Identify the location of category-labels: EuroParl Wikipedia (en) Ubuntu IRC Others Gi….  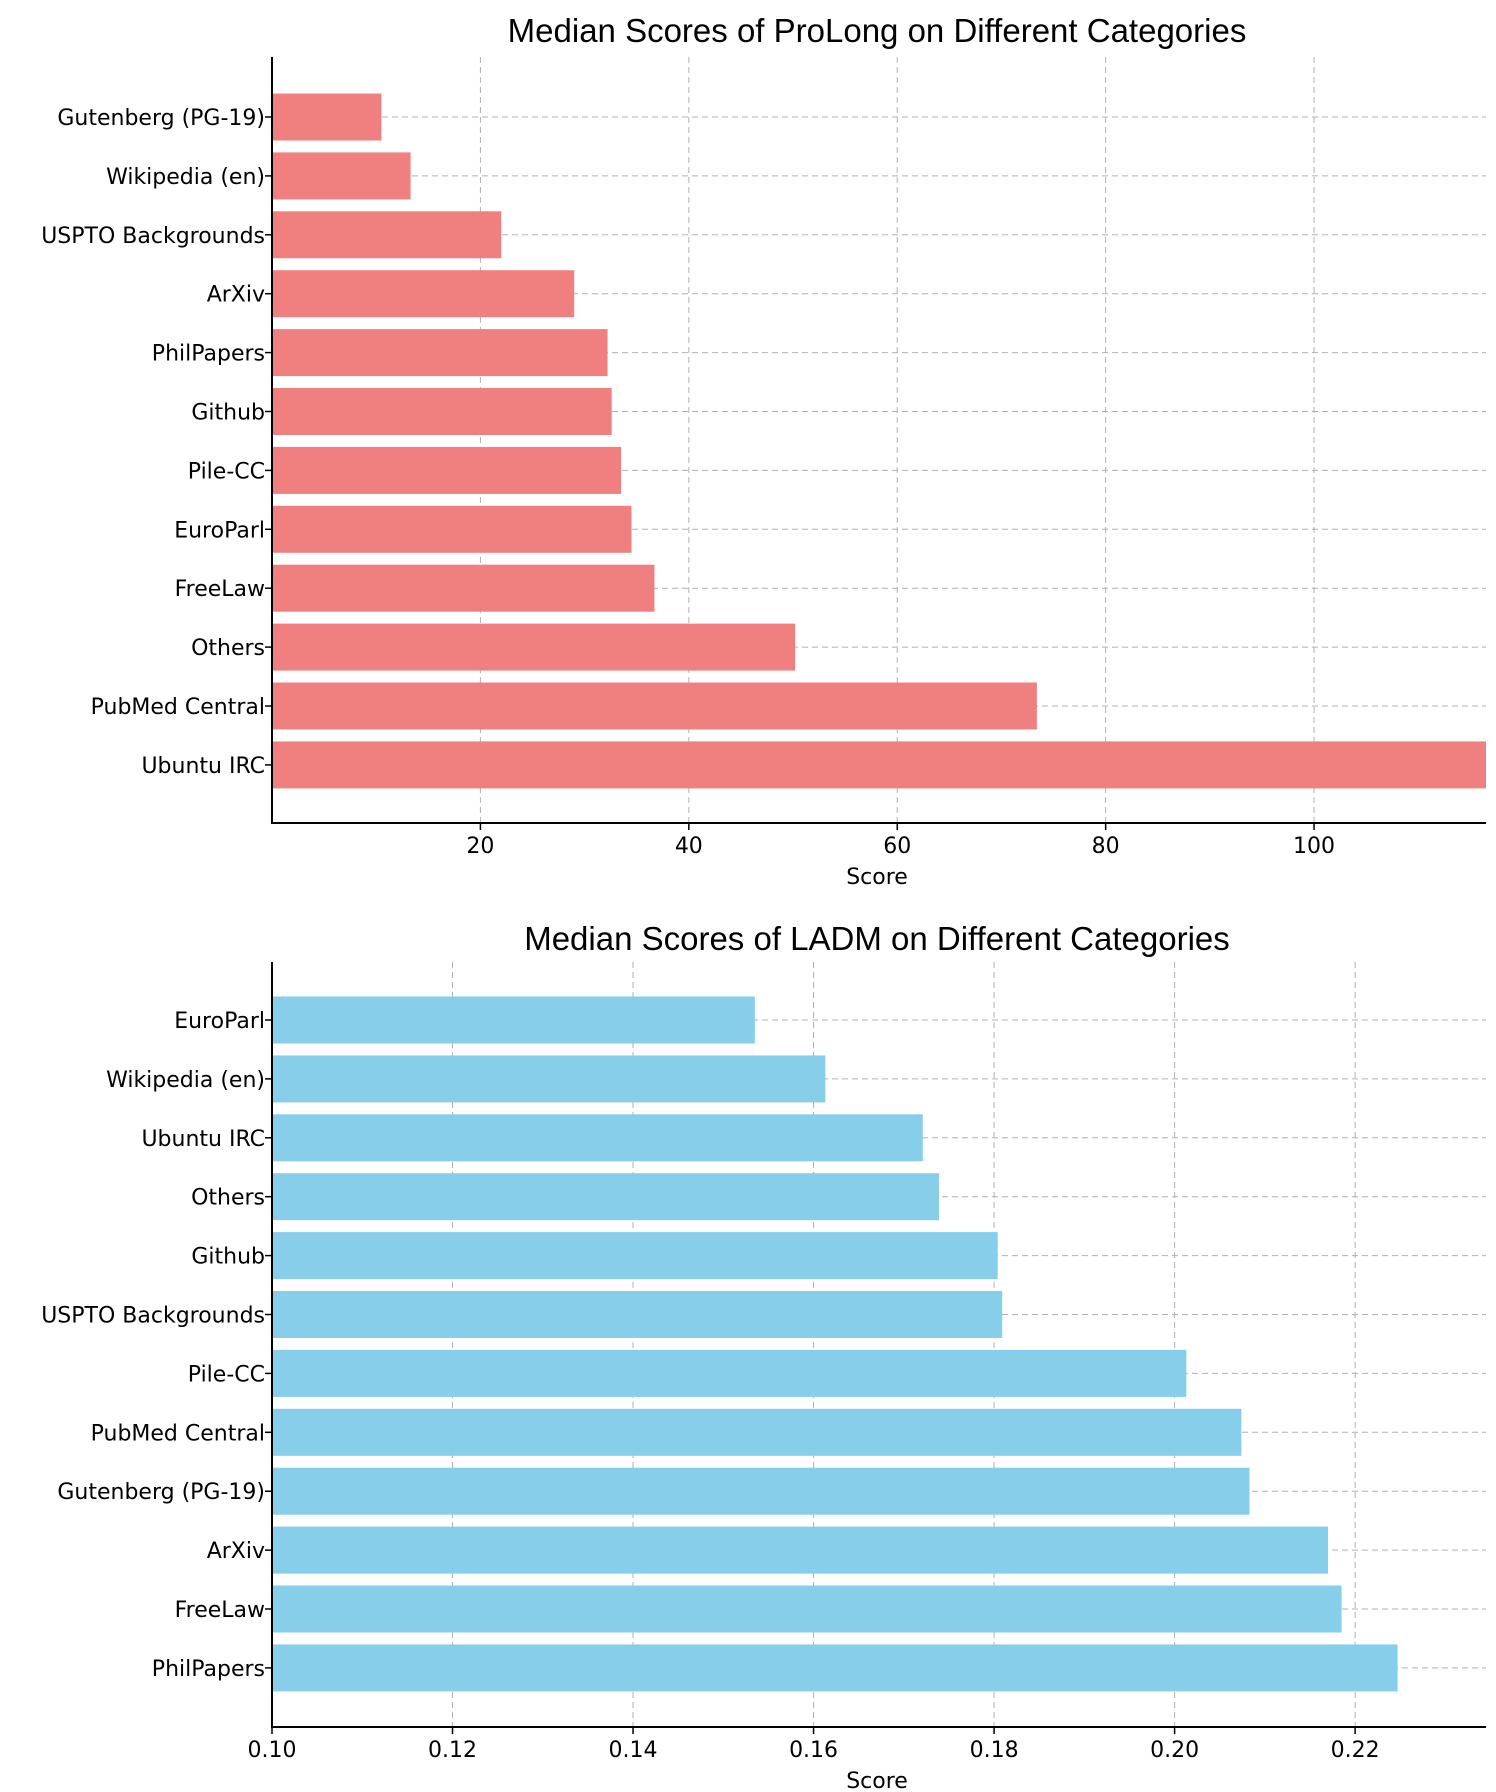
(156, 1345).